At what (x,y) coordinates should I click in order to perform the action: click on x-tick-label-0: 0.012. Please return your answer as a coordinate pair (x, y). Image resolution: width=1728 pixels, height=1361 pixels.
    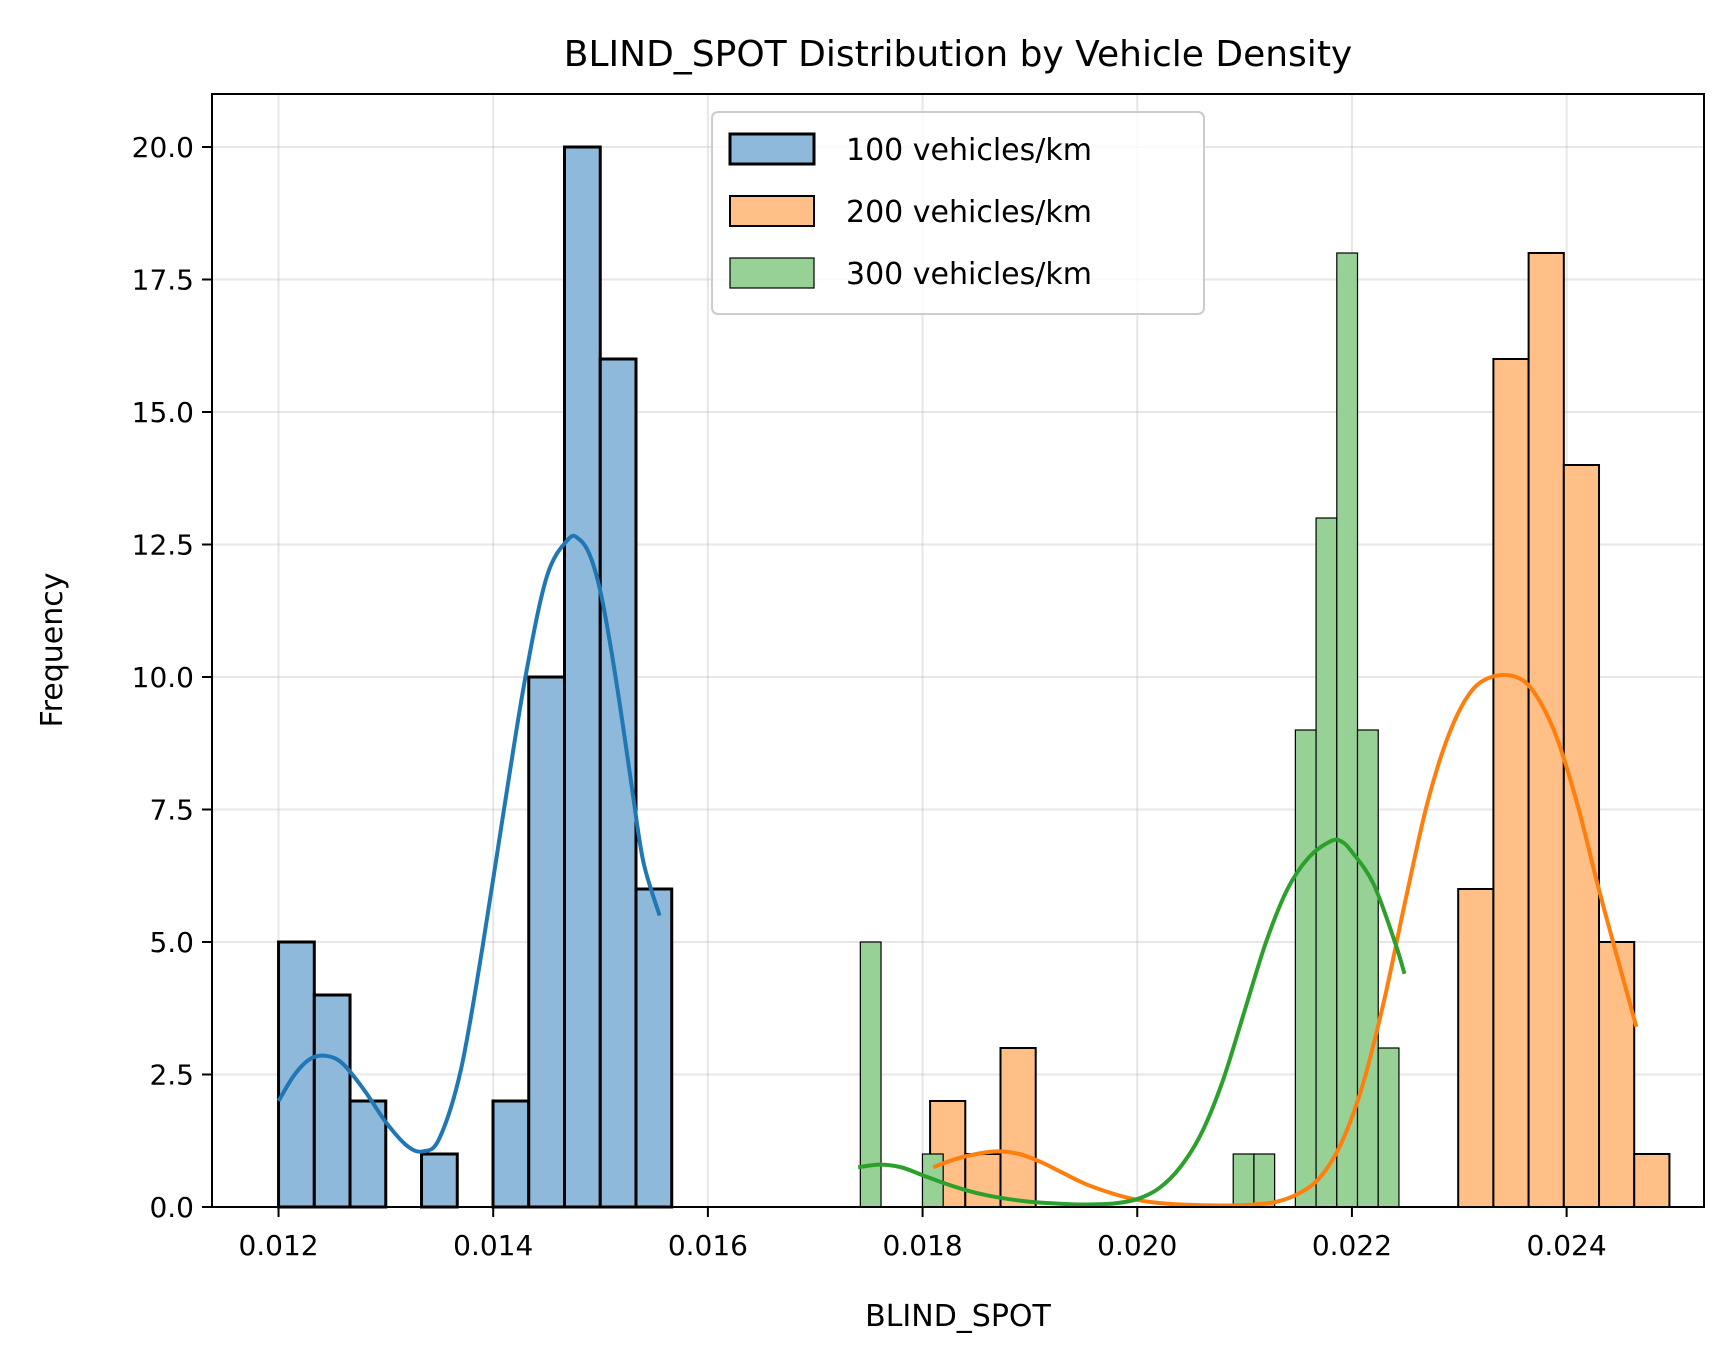
    Looking at the image, I should click on (278, 1245).